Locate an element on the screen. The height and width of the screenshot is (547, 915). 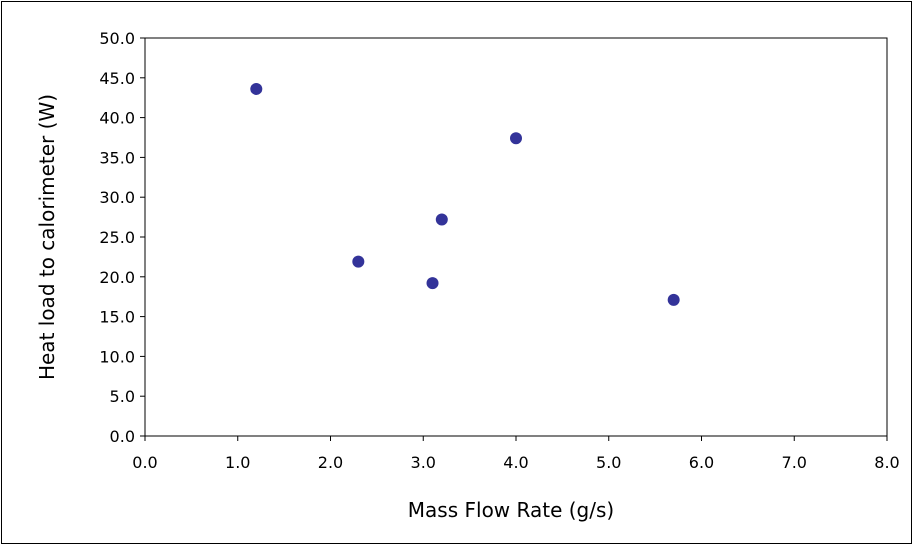
y-tick-label: 45.0 is located at coordinates (117, 78).